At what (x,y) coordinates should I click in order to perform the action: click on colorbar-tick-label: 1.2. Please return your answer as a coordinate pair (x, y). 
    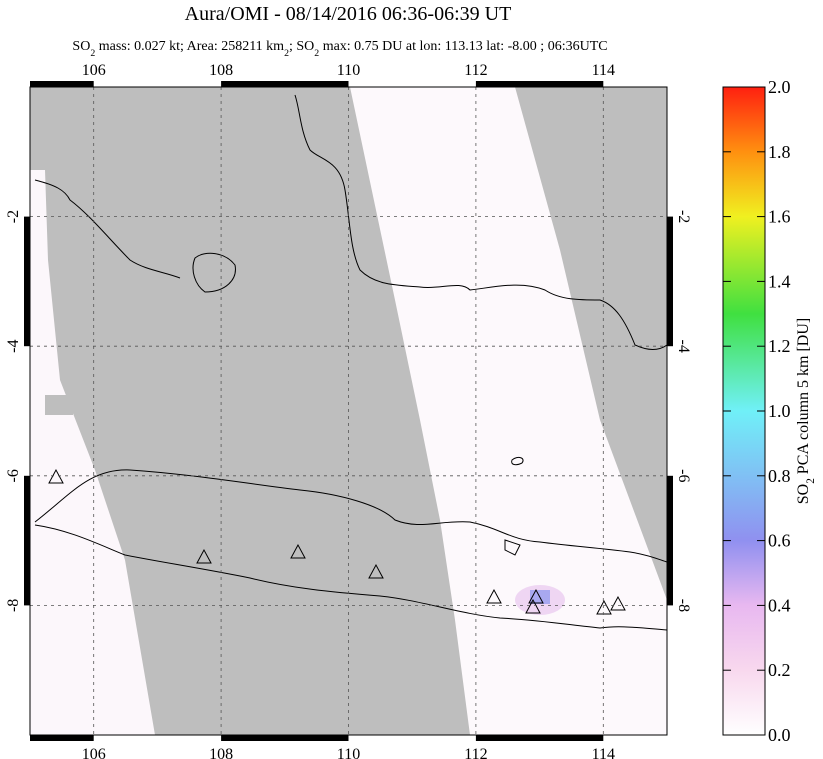
    Looking at the image, I should click on (779, 346).